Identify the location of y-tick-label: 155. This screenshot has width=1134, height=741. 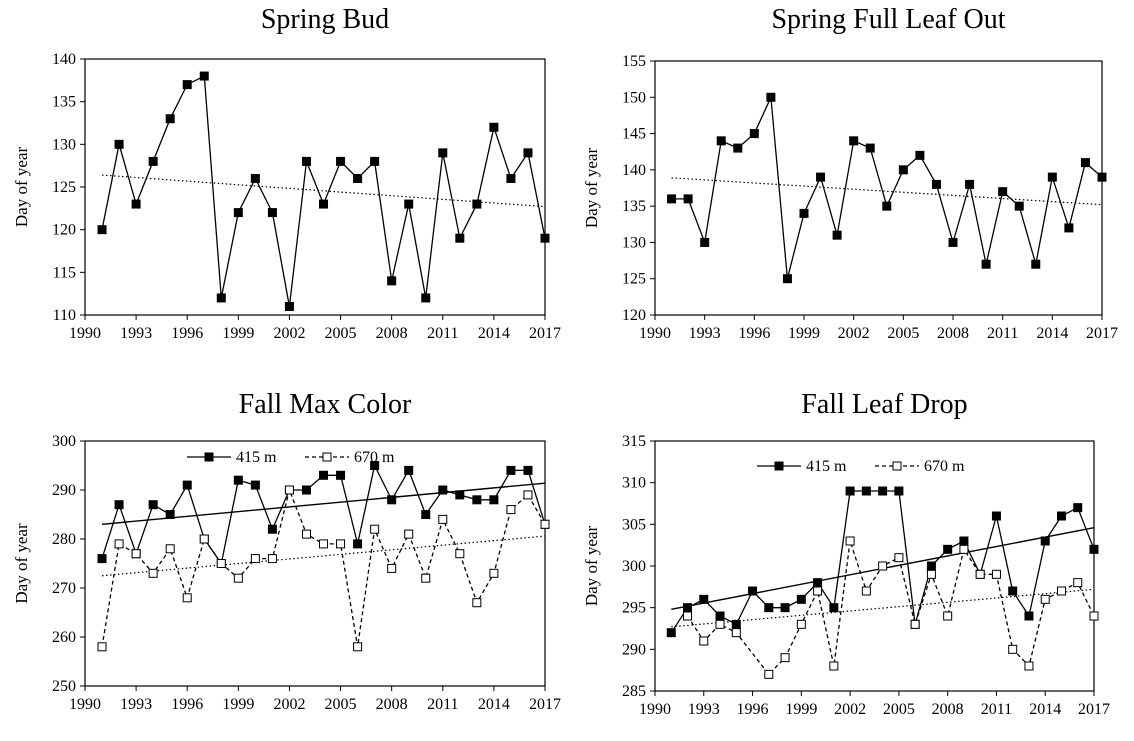
(634, 61).